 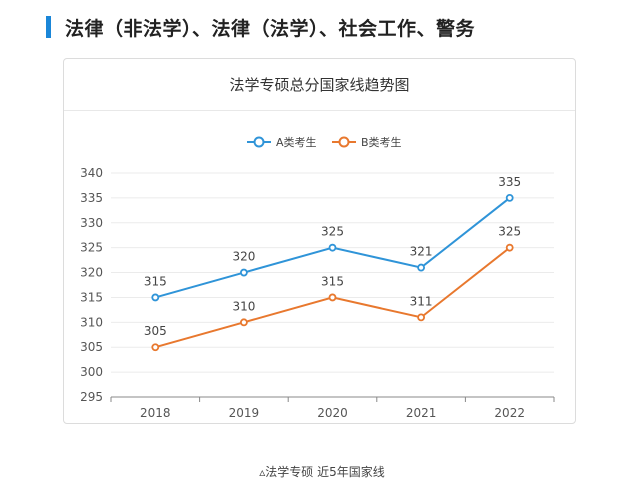 I want to click on data-label: 335, so click(x=509, y=182).